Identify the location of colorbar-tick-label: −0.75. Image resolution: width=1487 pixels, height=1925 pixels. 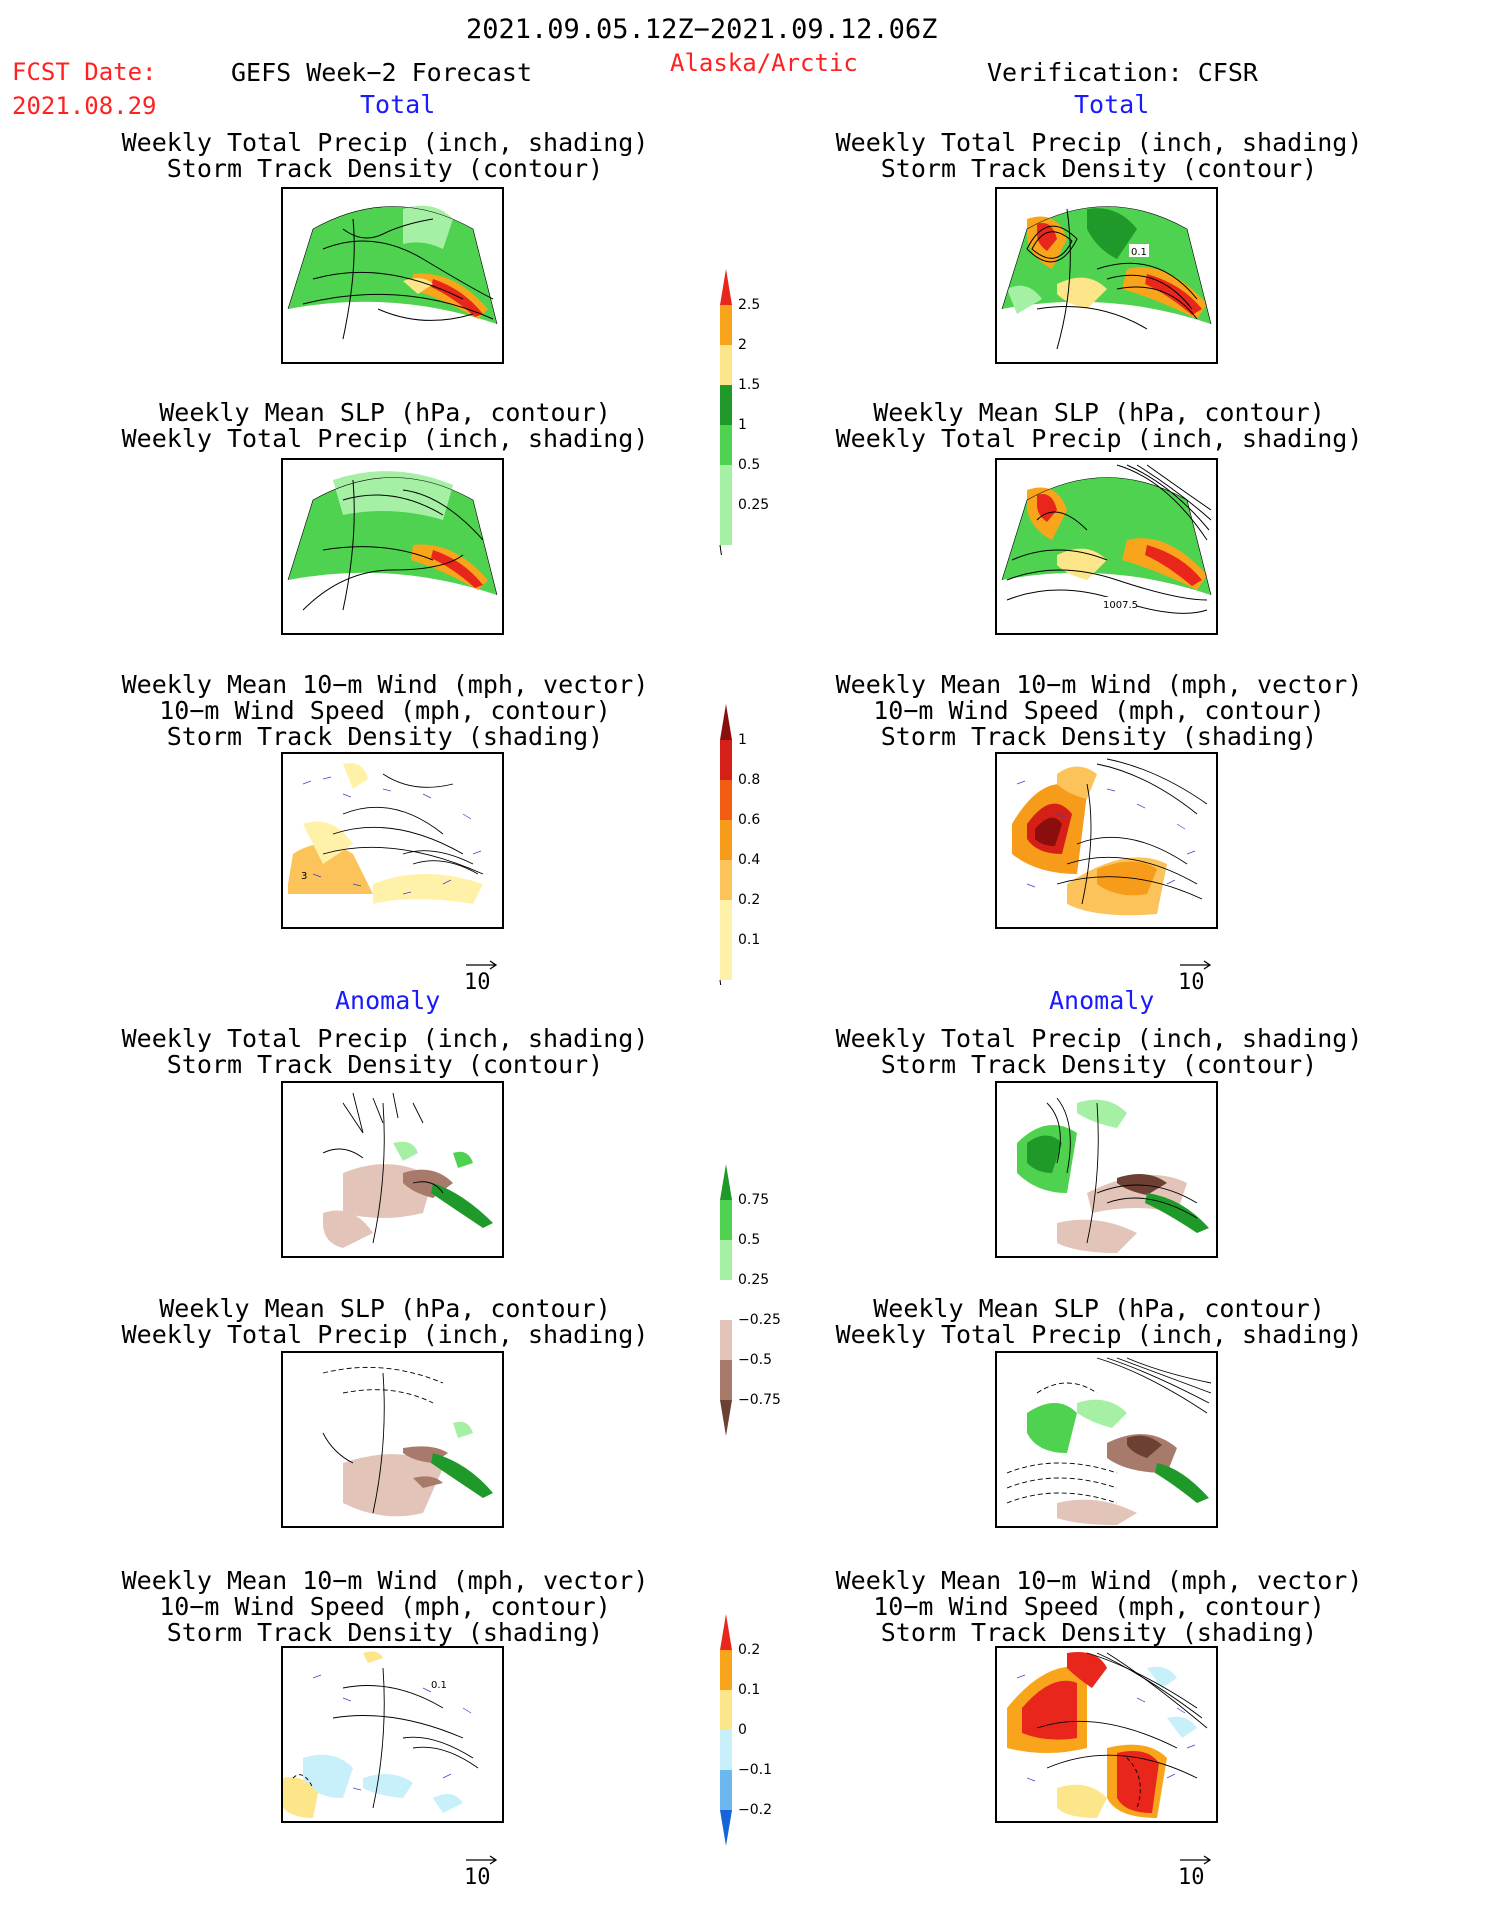
(759, 1400).